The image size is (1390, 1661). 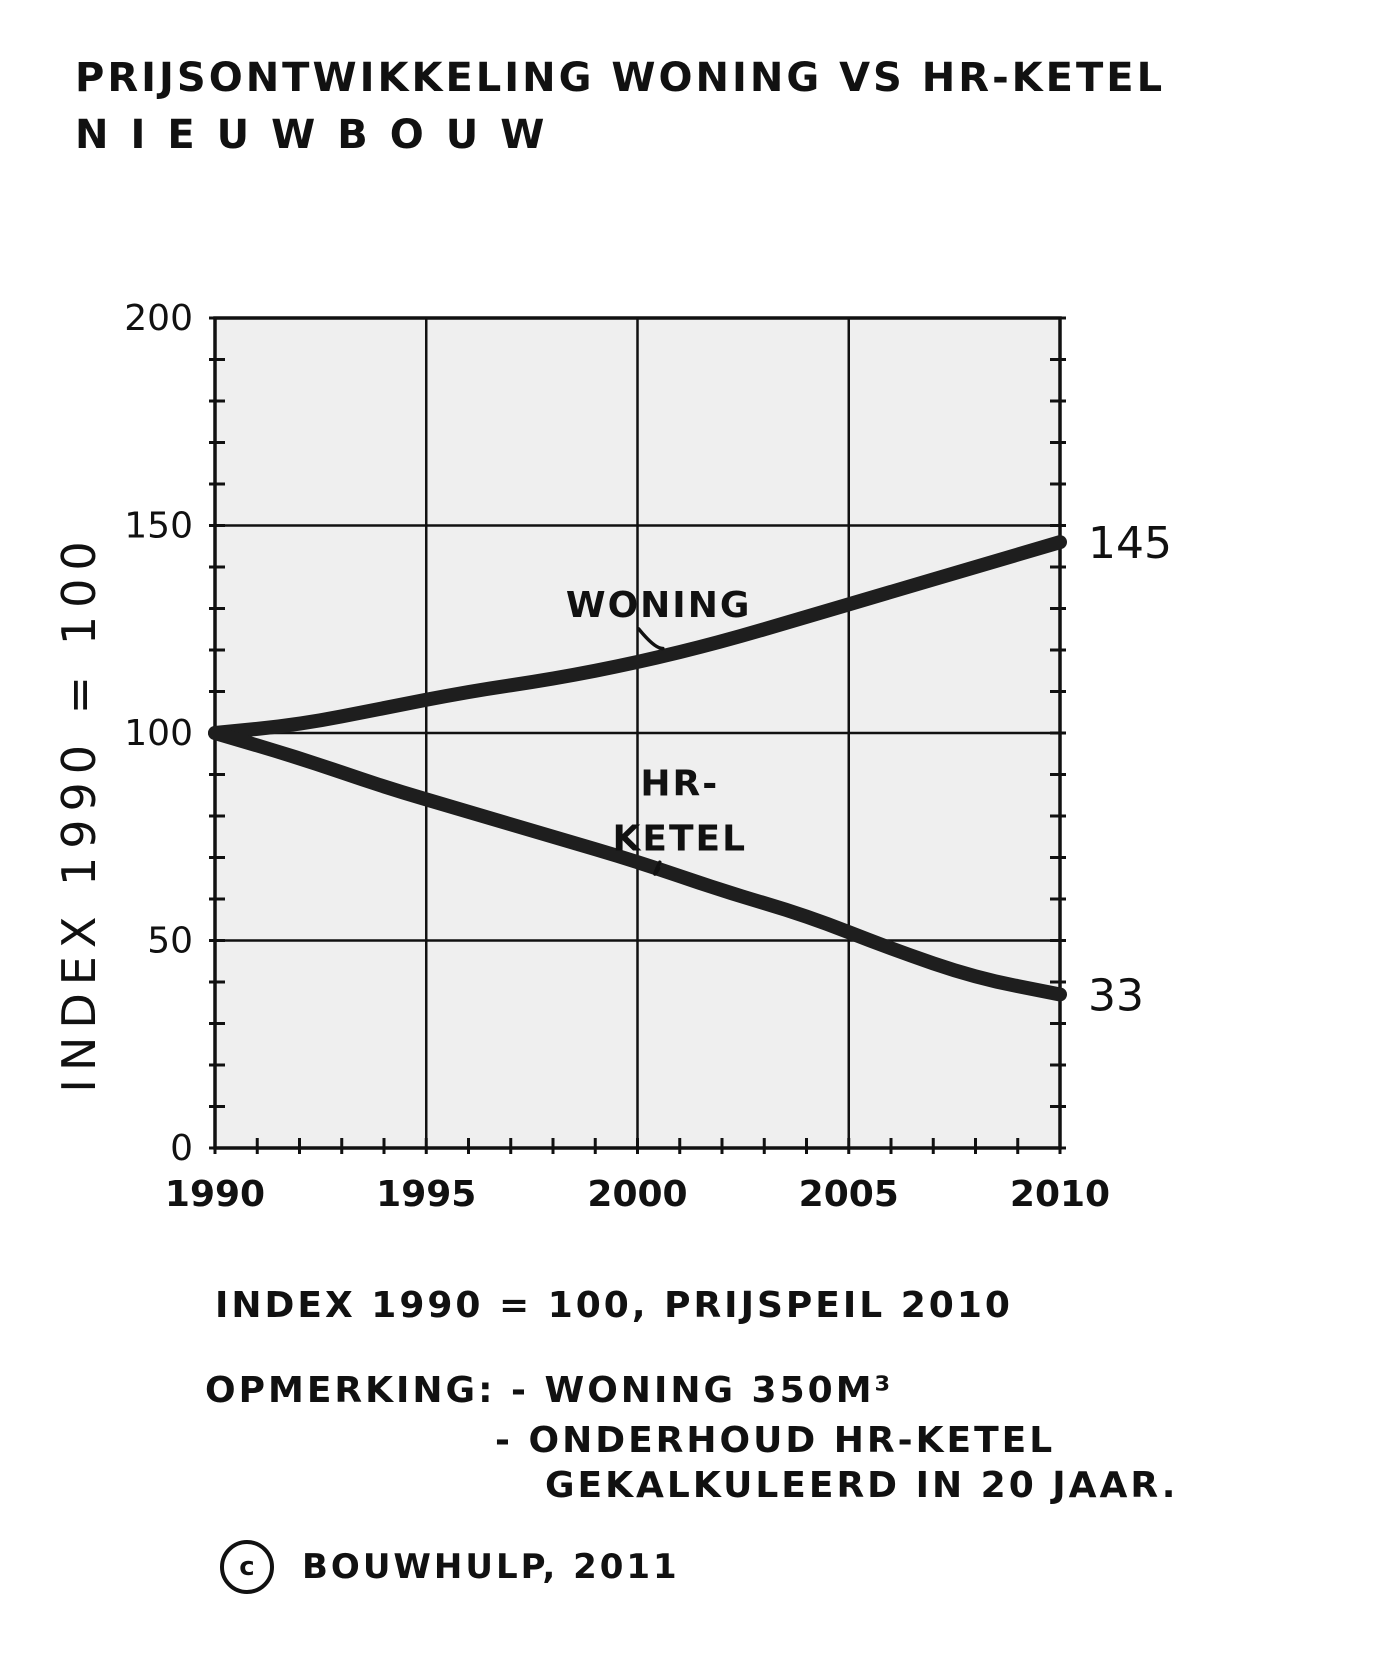 I want to click on chart-title-line2: NIEUWBOUW, so click(x=321, y=135).